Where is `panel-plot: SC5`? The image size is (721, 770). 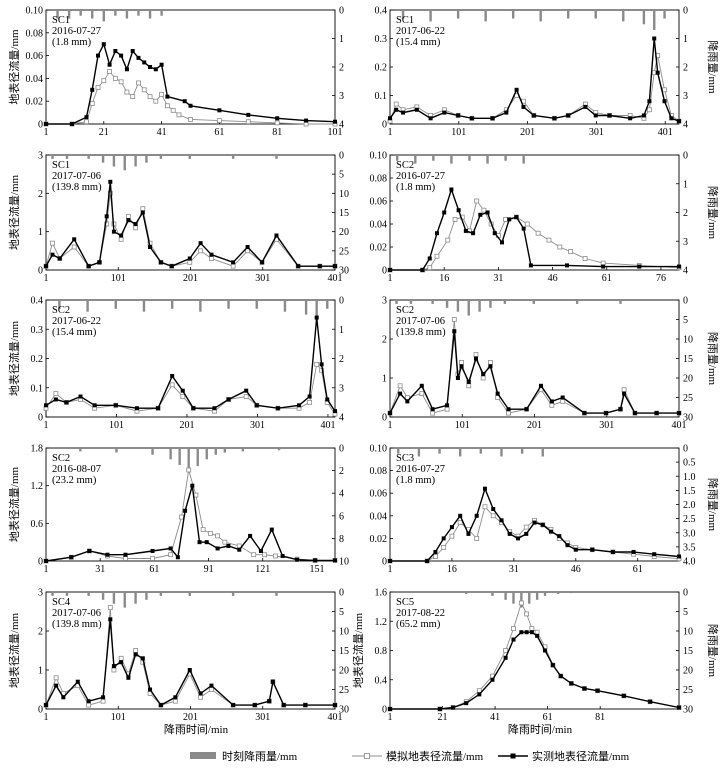 panel-plot: SC5 is located at coordinates (405, 602).